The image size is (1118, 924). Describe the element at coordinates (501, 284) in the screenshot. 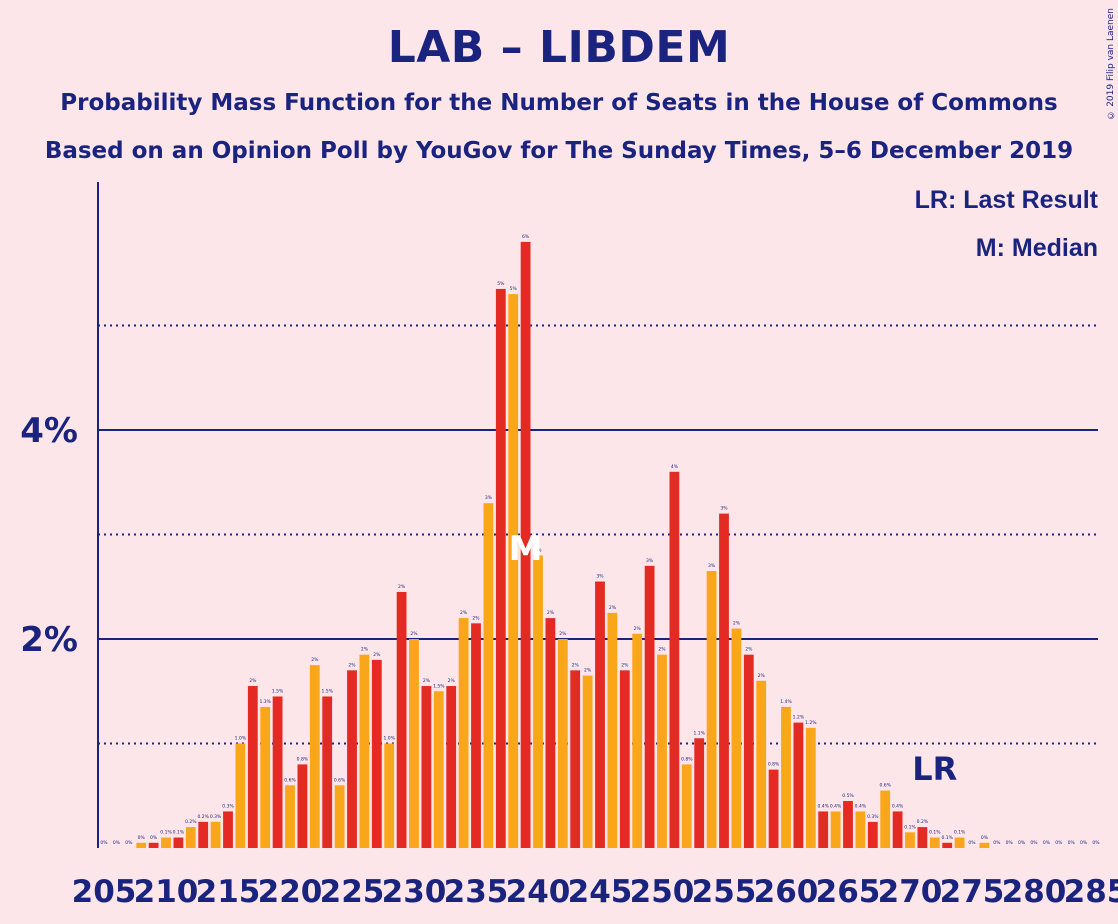

I see `data-label: 5%` at that location.